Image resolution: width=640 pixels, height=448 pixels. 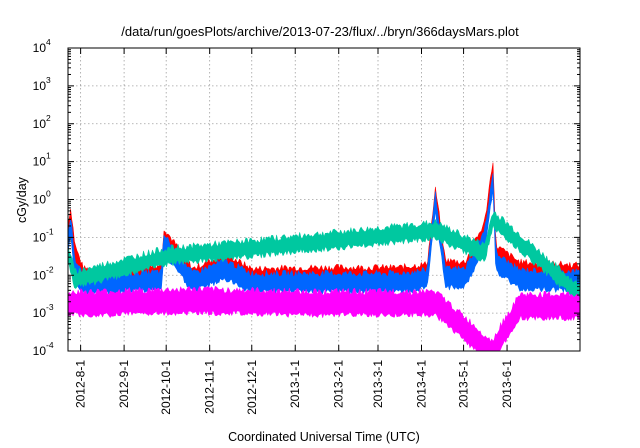 What do you see at coordinates (421, 384) in the screenshot?
I see `x-tick-label: 2013-4-1` at bounding box center [421, 384].